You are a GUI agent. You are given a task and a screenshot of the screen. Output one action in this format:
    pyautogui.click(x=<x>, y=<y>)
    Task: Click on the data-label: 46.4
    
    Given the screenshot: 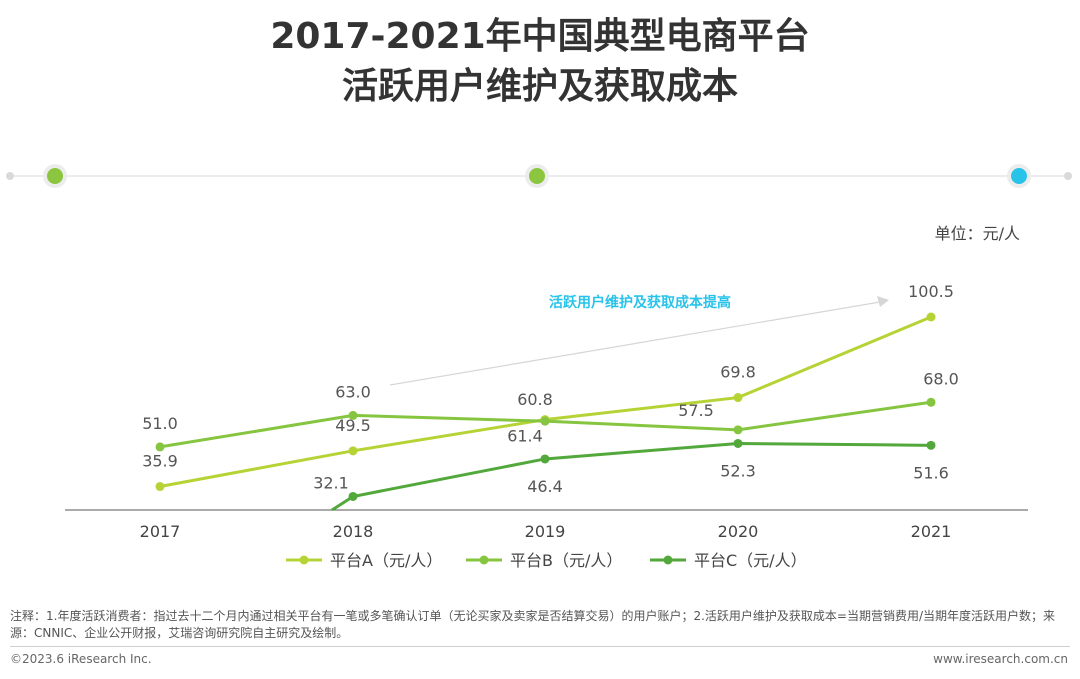 What is the action you would take?
    pyautogui.click(x=545, y=486)
    